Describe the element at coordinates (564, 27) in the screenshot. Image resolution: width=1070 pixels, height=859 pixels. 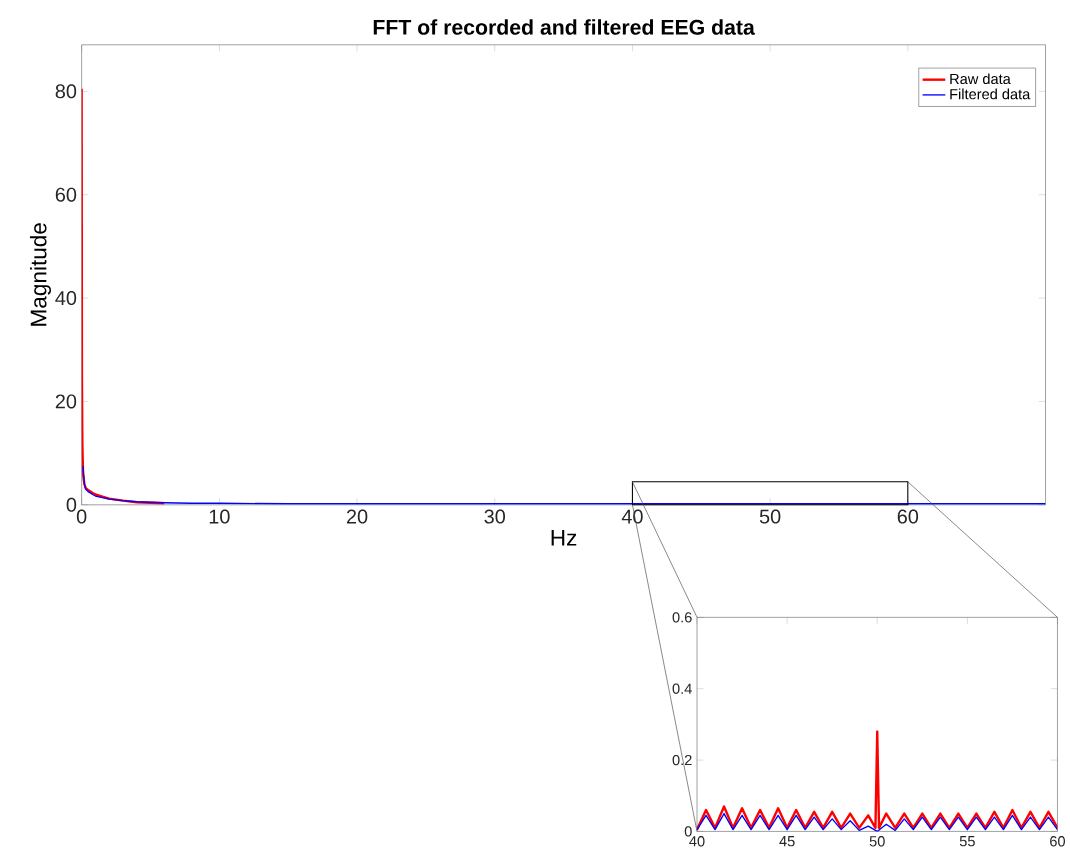
I see `chart-title: FFT of recorded and filtered EEG data` at that location.